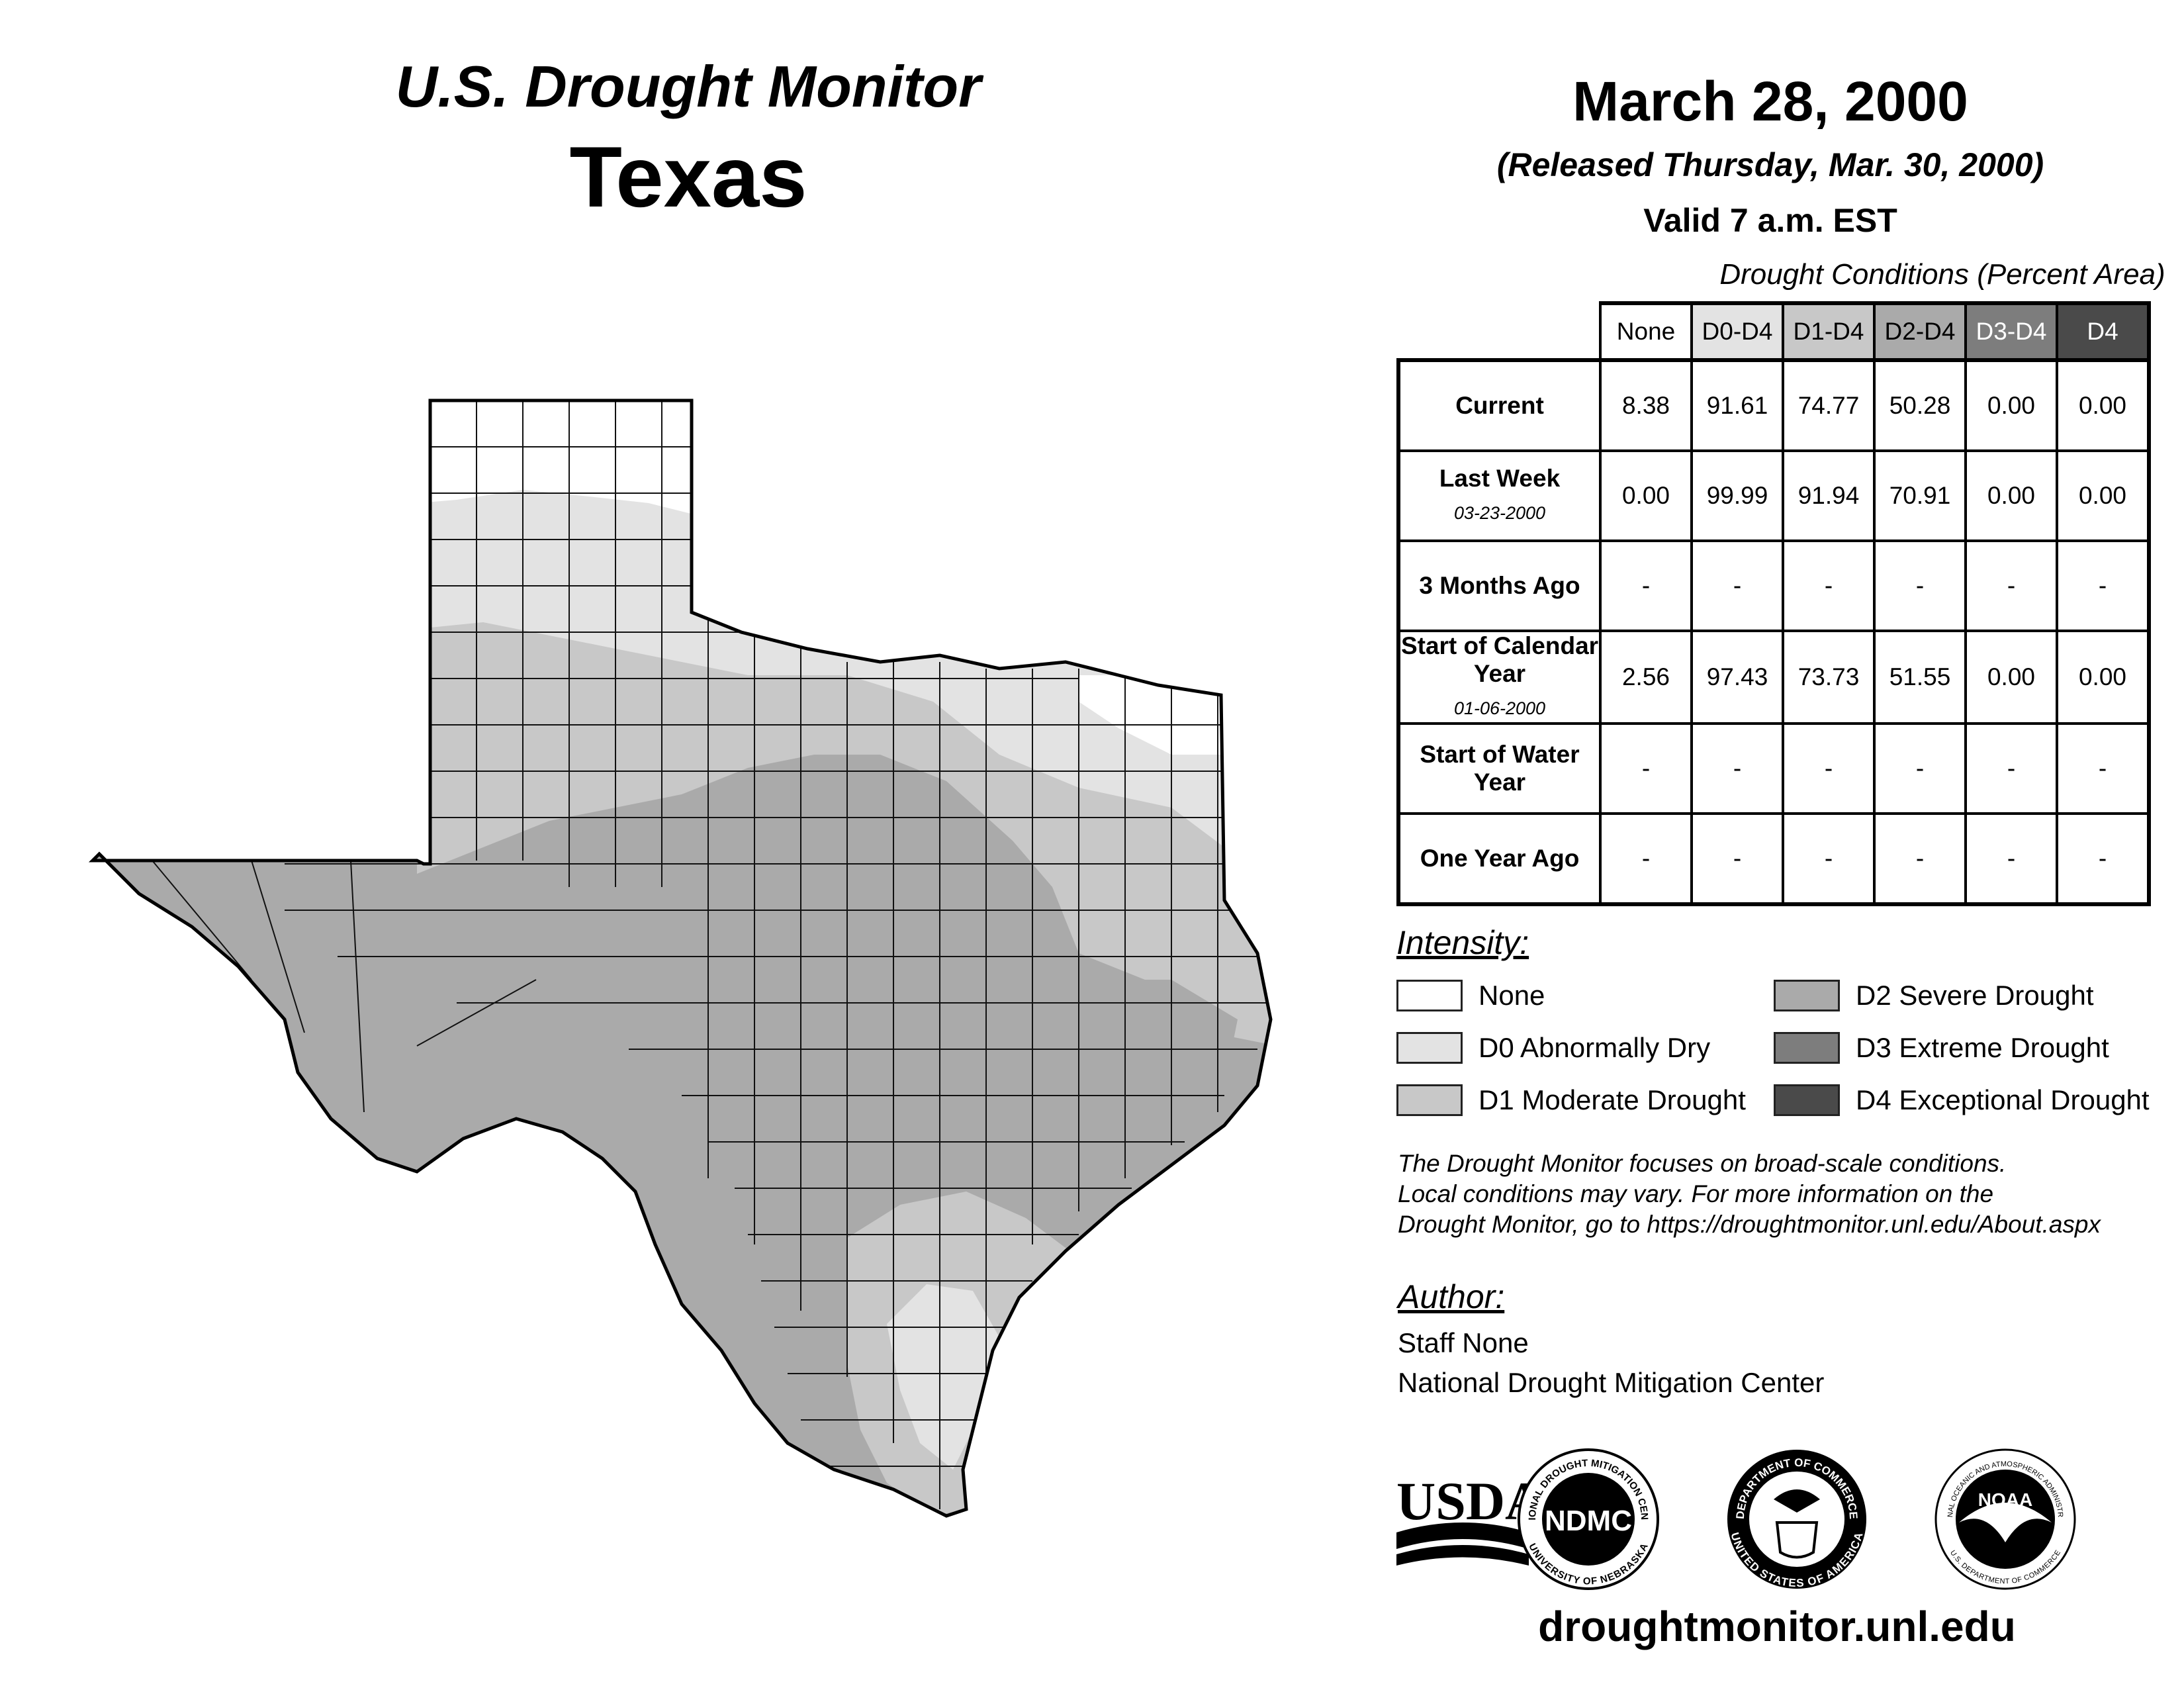 The height and width of the screenshot is (1688, 2184). I want to click on title-block: U.S. Drought Monitor Texas, so click(688, 139).